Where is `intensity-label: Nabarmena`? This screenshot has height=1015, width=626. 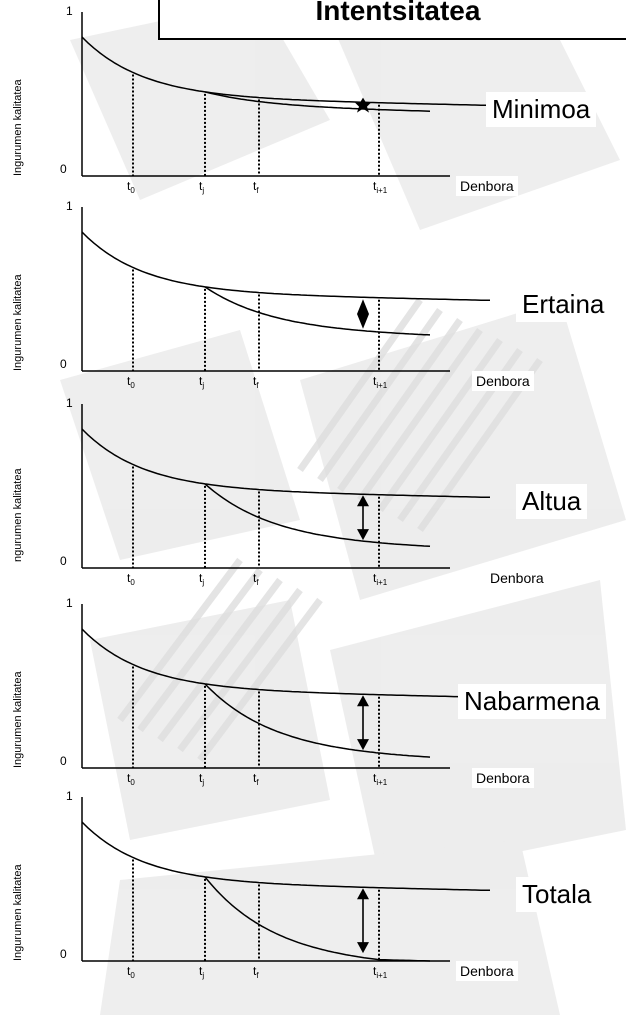 intensity-label: Nabarmena is located at coordinates (532, 701).